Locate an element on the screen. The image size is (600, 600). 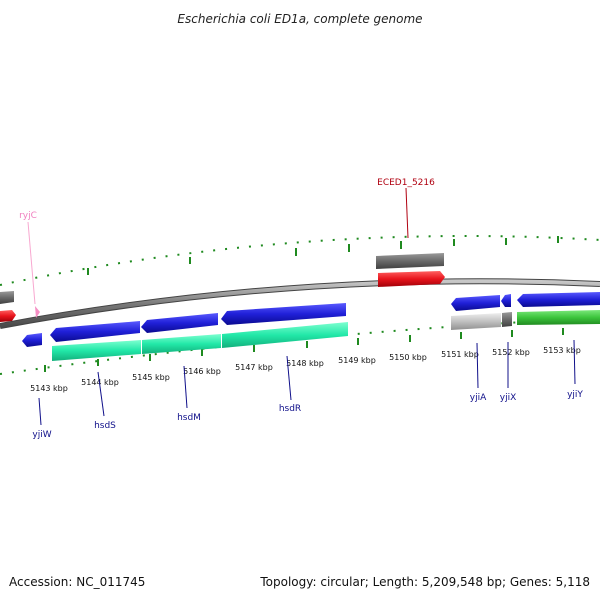
scale-label: 5153 kbp is located at coordinates (562, 350).